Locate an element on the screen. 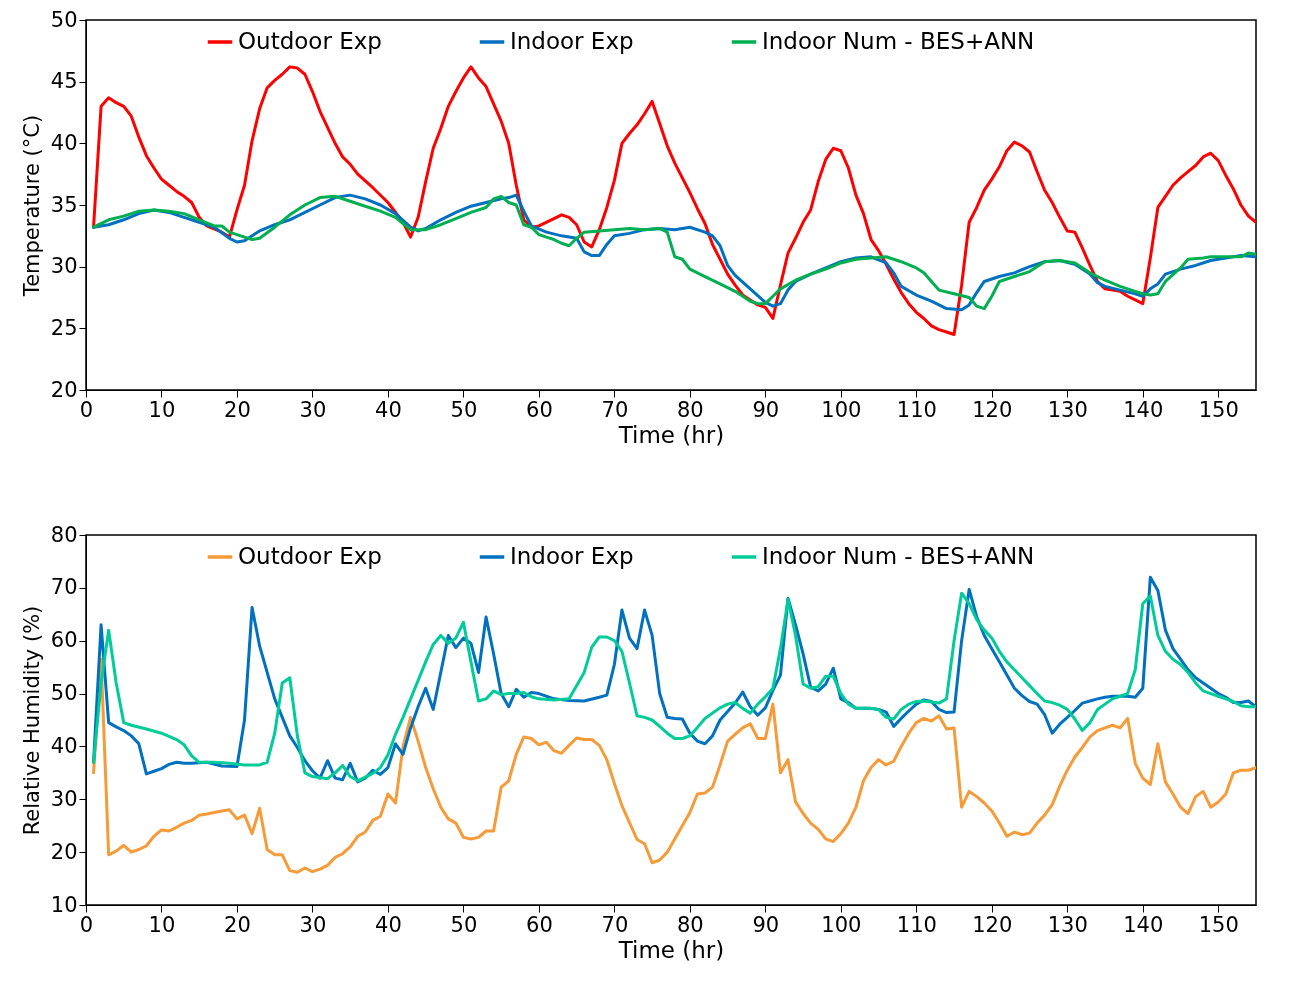  y-tick-label: 60 is located at coordinates (64, 640).